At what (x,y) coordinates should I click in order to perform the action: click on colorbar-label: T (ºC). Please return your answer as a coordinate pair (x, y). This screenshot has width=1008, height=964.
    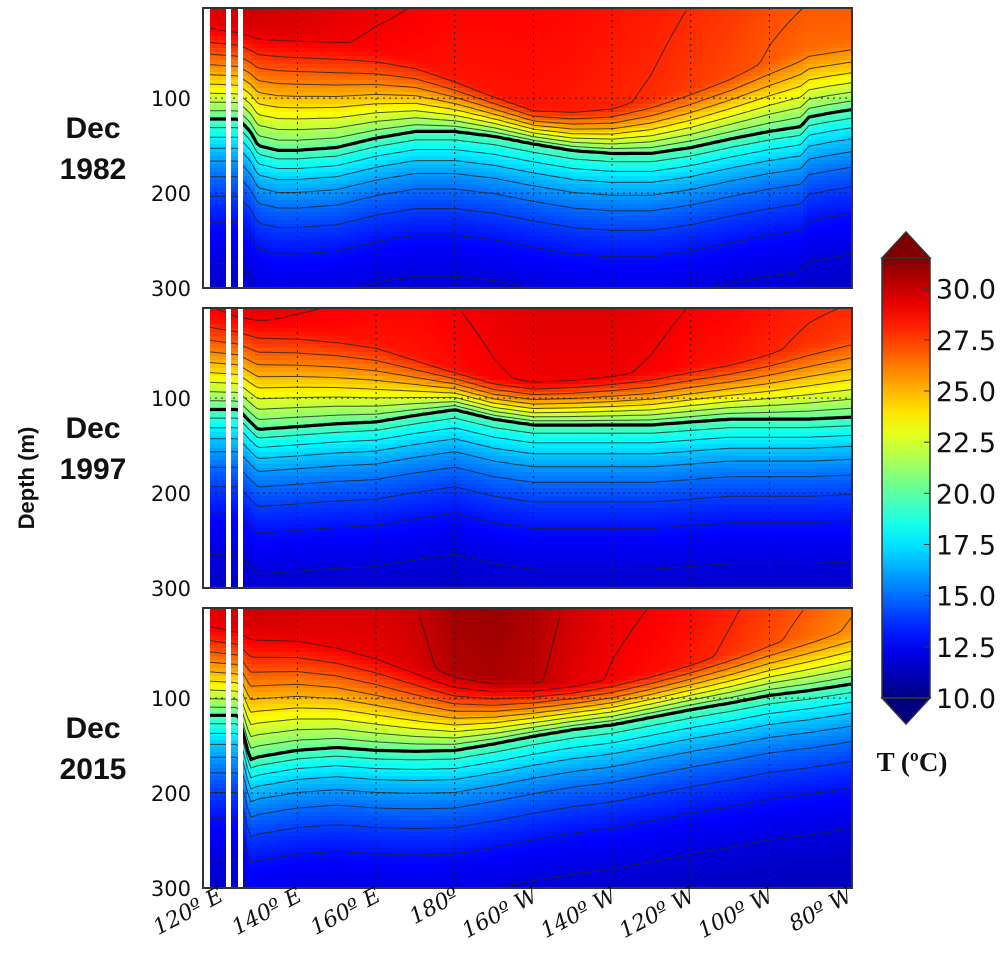
    Looking at the image, I should click on (912, 762).